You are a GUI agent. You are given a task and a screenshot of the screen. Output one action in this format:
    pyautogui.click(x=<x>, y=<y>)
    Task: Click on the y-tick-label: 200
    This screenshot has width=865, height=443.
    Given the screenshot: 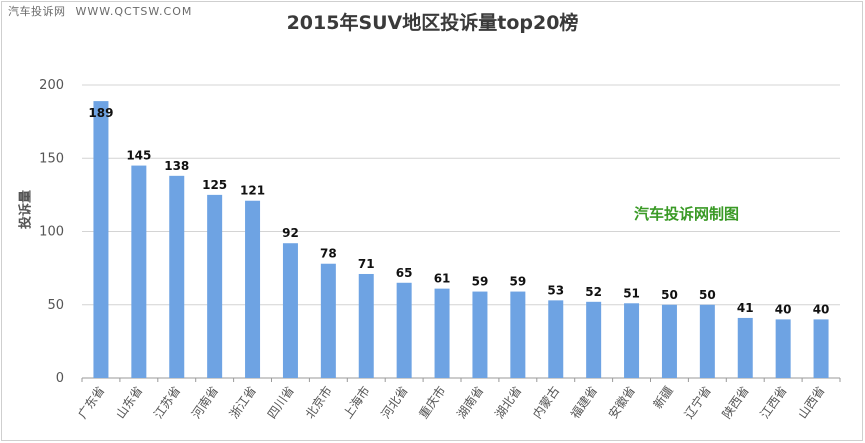 What is the action you would take?
    pyautogui.click(x=51, y=85)
    